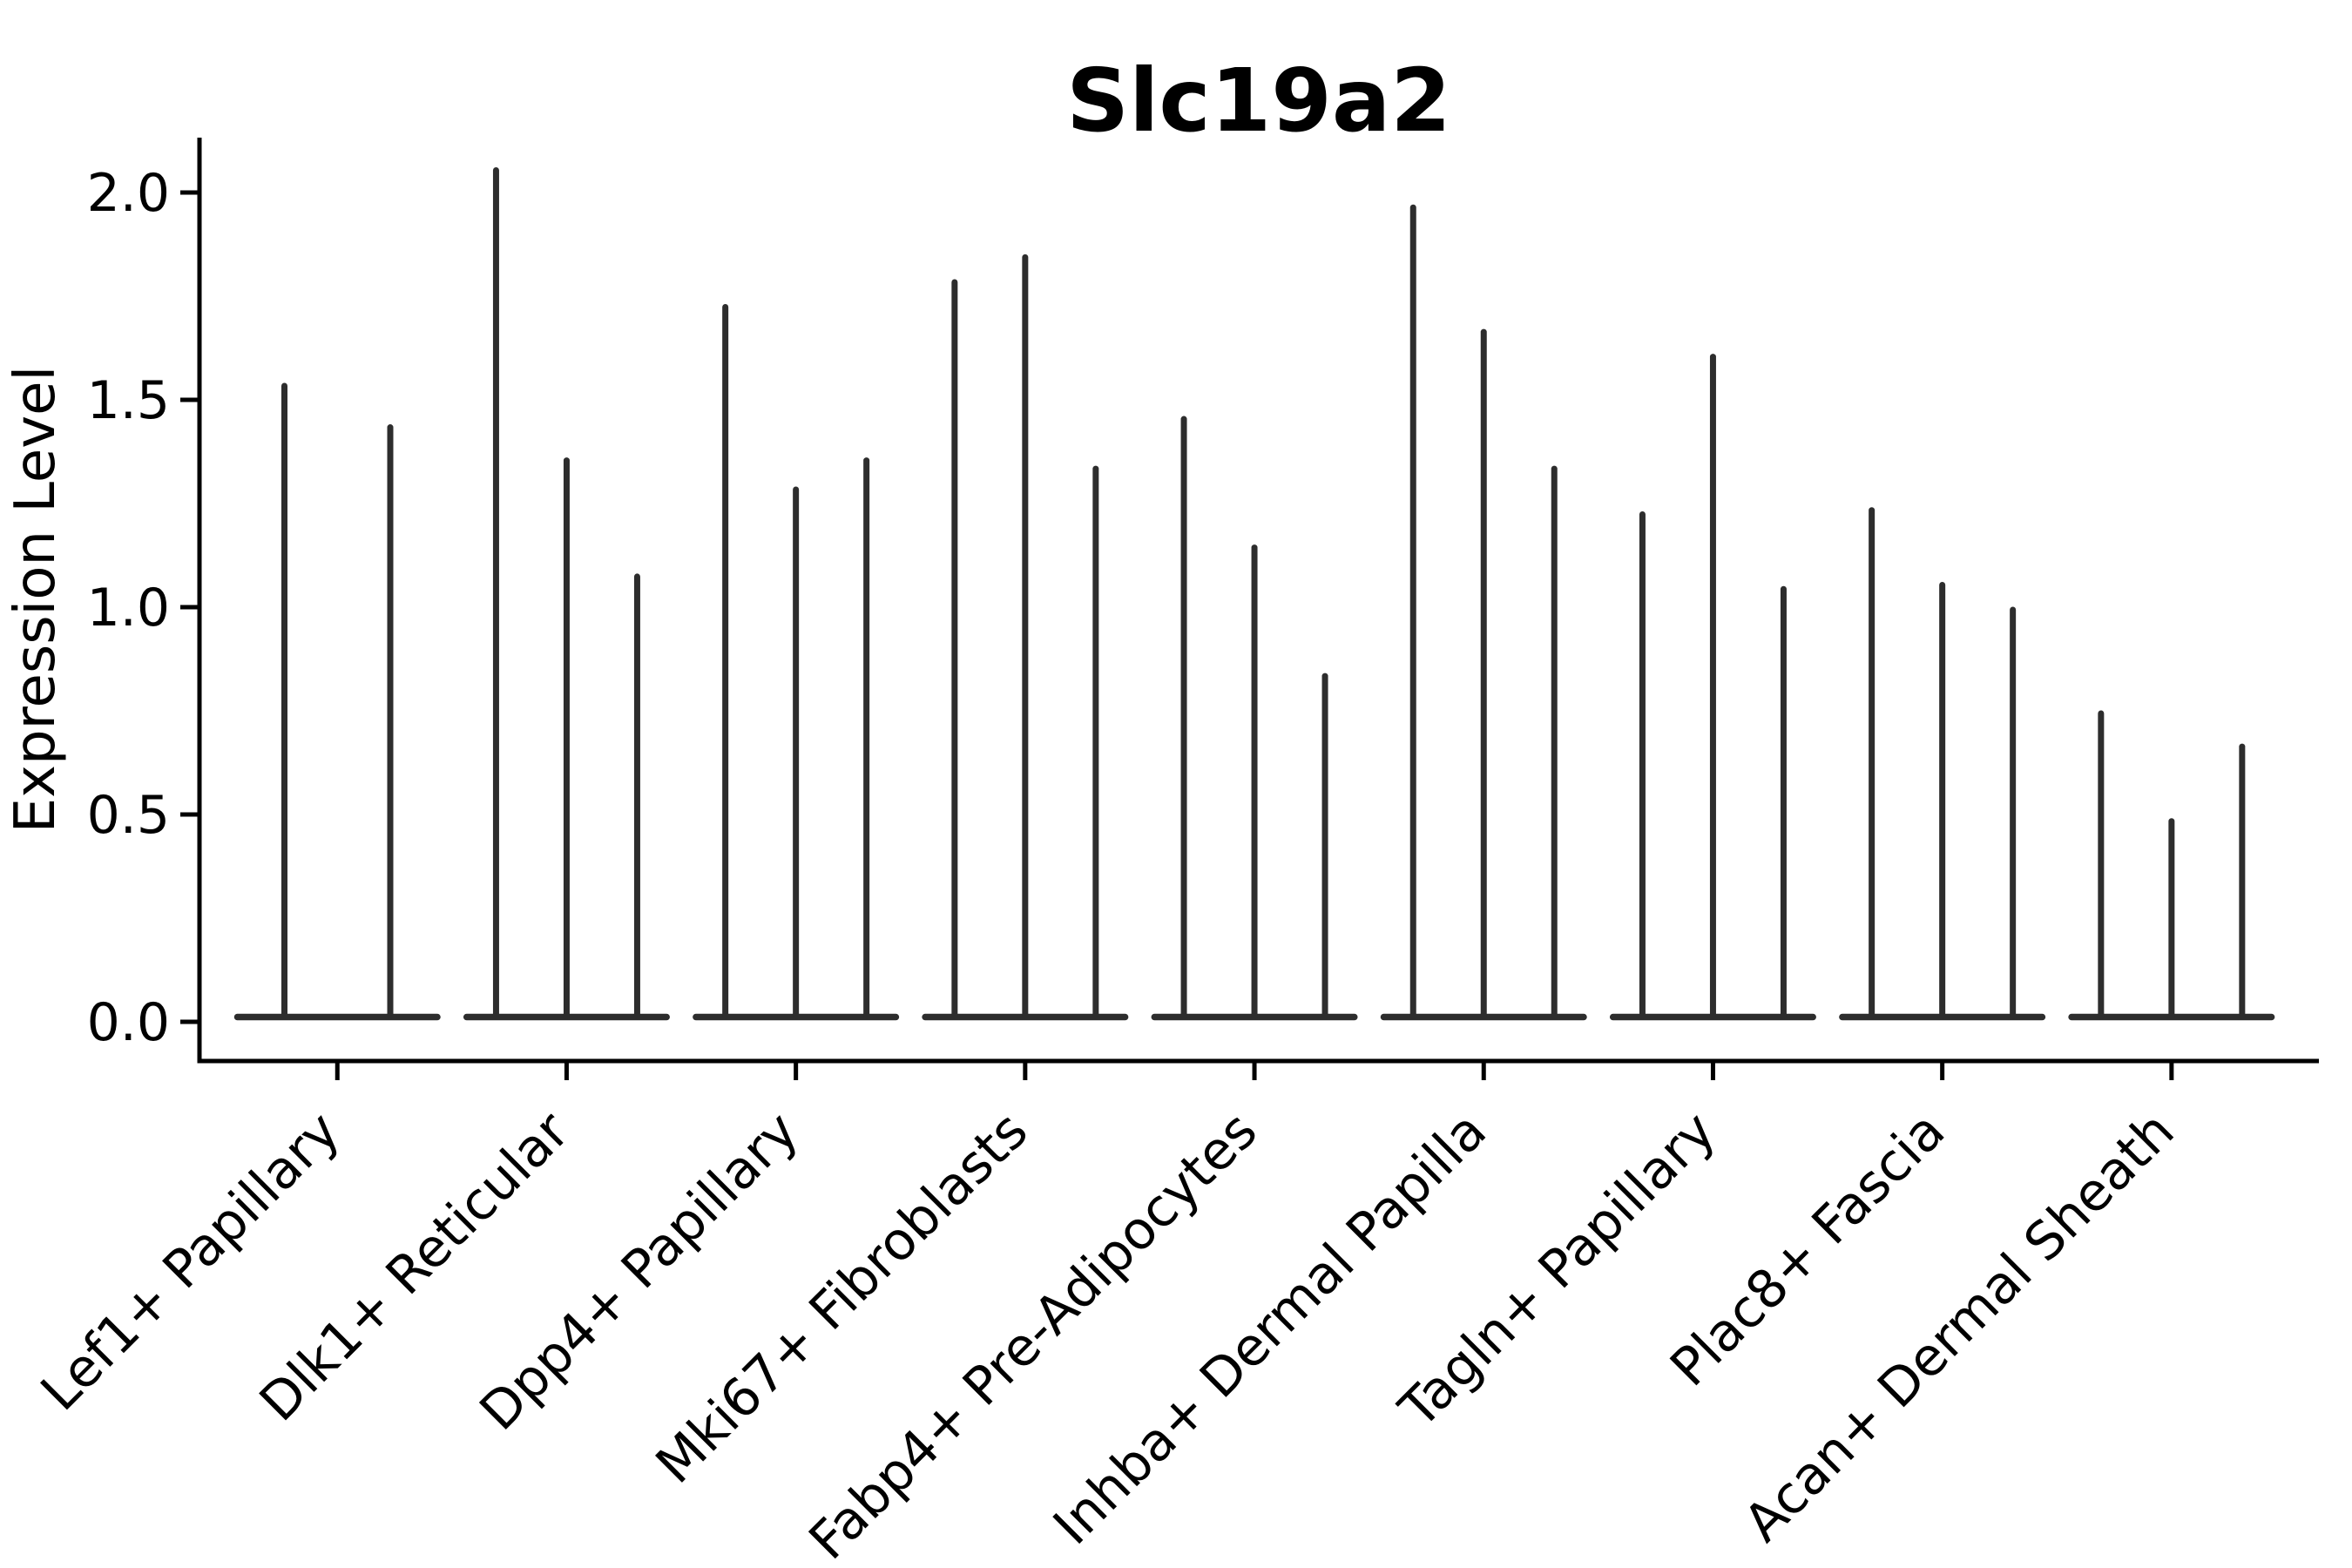 The height and width of the screenshot is (1568, 2352). I want to click on y-axis-ticks: 0.0 0.5 1.0 1.5 2.0, so click(143, 608).